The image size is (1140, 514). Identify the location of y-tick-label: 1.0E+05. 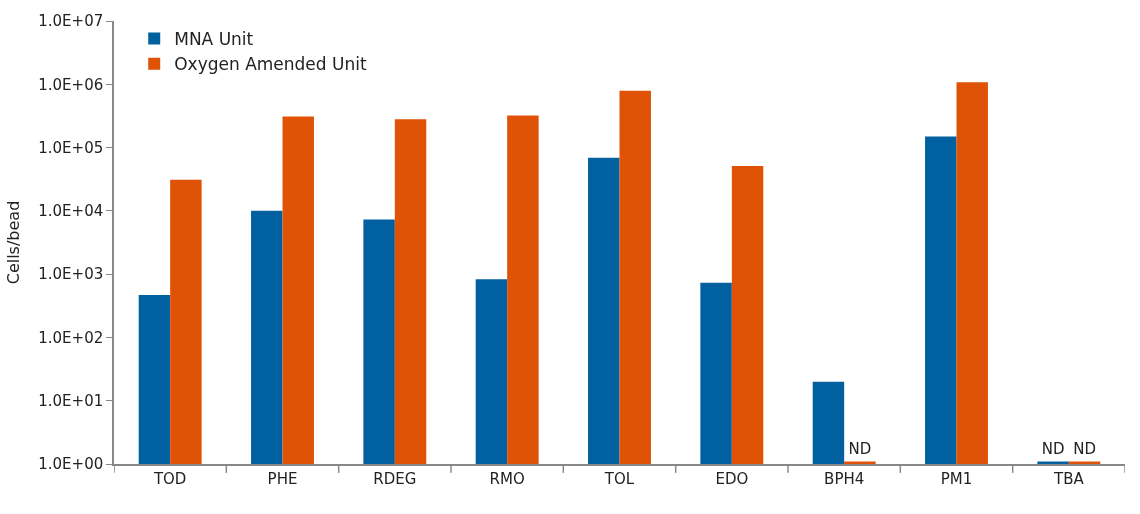
(71, 147).